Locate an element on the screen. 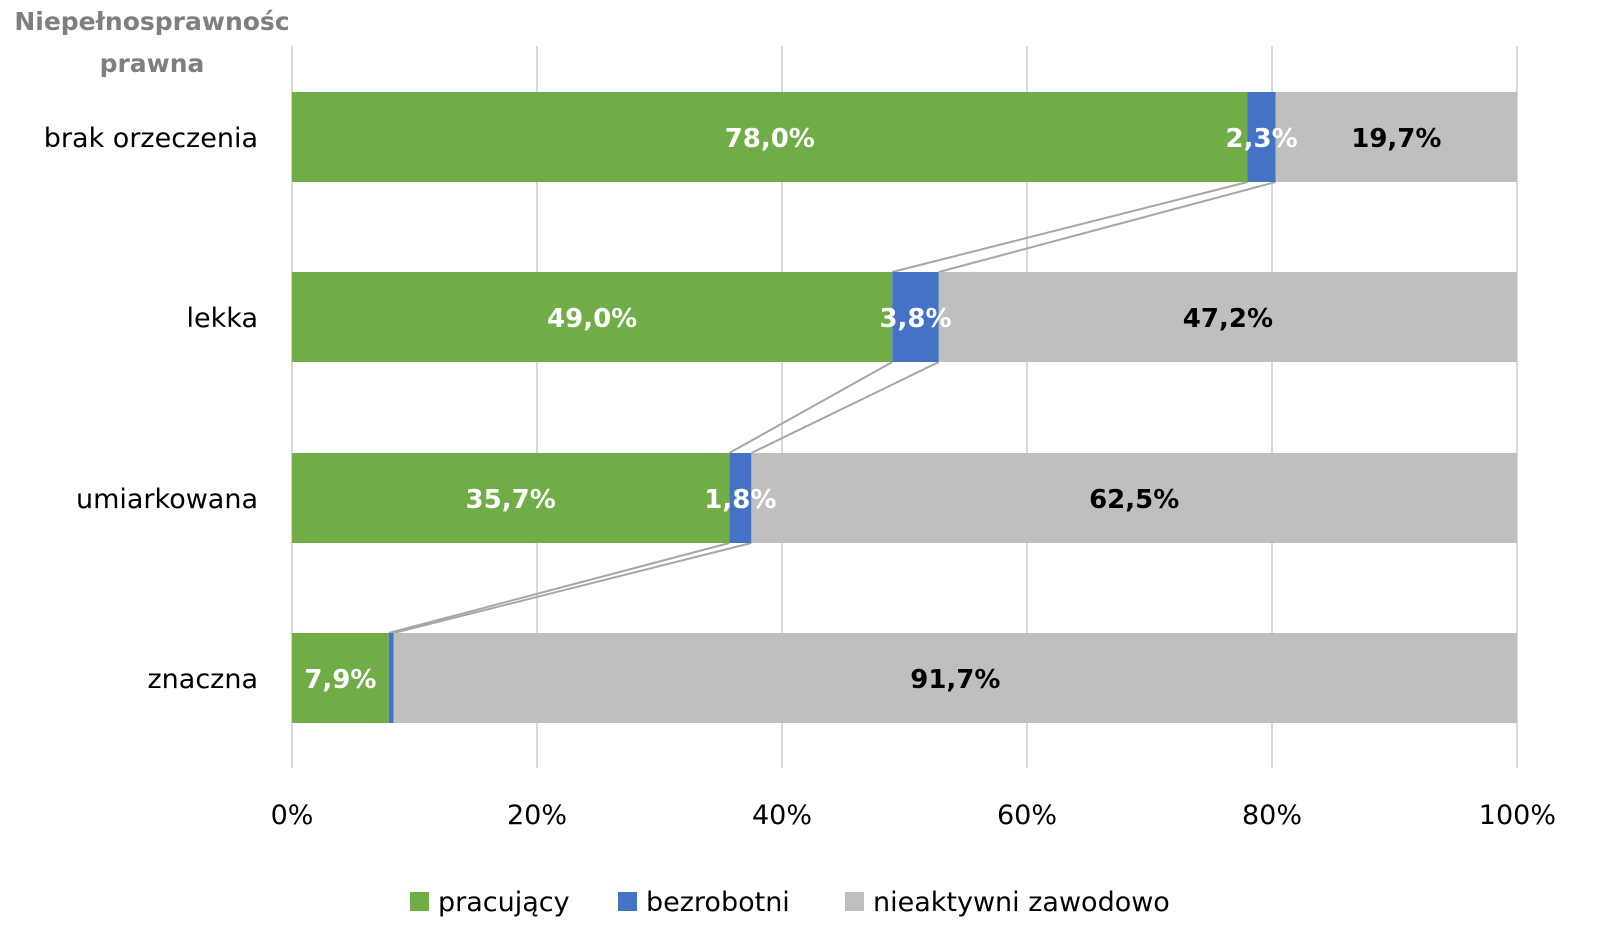 This screenshot has height=937, width=1598. data-label: 3,8% is located at coordinates (915, 319).